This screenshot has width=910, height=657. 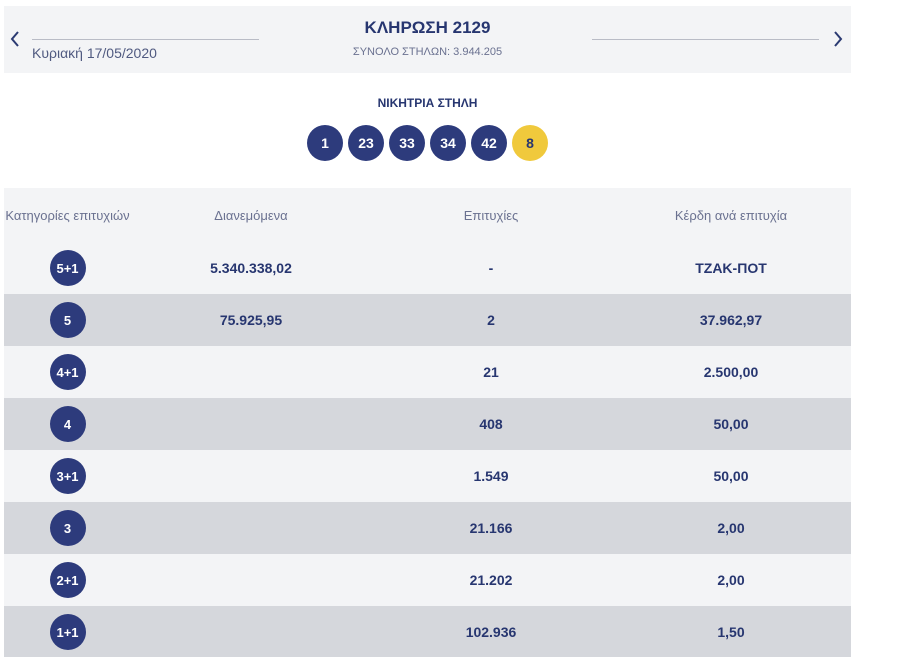 I want to click on header-category: Κατηγορίες επιτυχιών, so click(x=67, y=215).